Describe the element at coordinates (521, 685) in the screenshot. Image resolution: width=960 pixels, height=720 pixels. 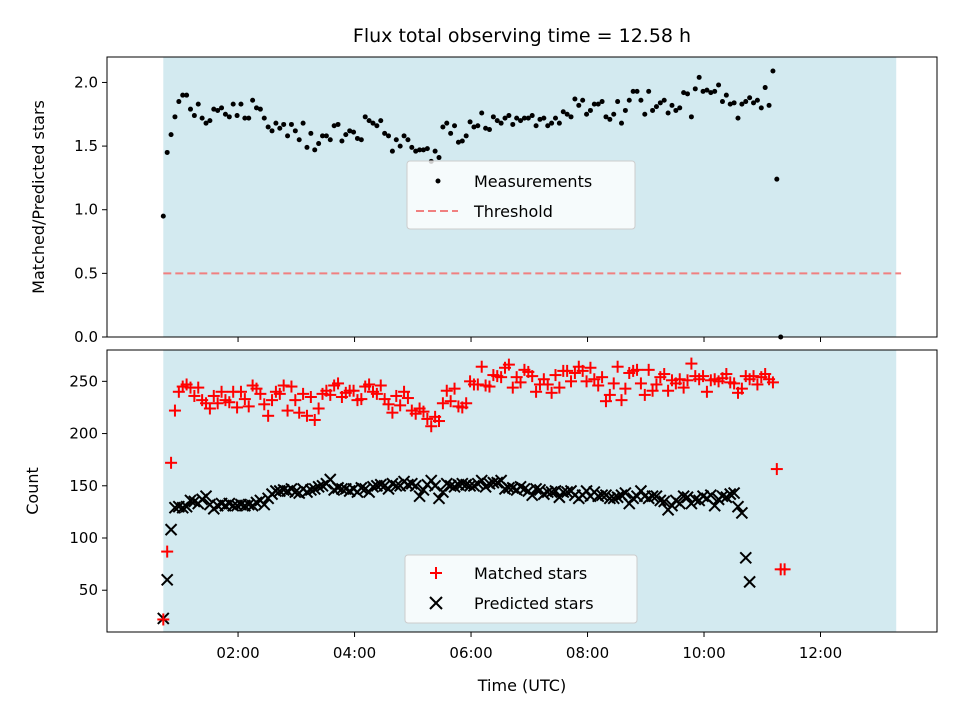
I see `bottom-xlabel: Time (UTC)` at that location.